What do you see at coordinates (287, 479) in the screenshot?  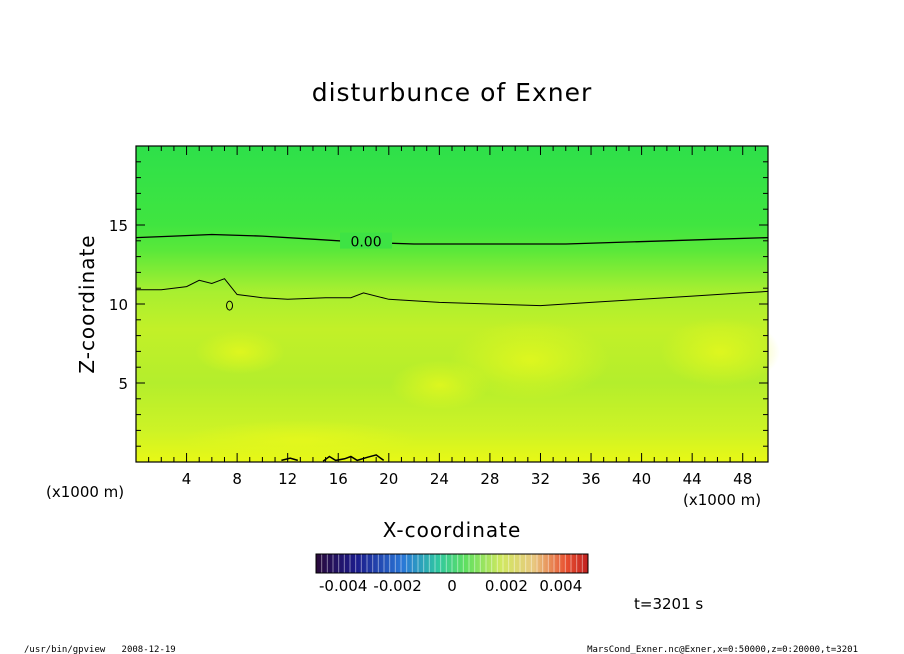 I see `x-tick-label: 12` at bounding box center [287, 479].